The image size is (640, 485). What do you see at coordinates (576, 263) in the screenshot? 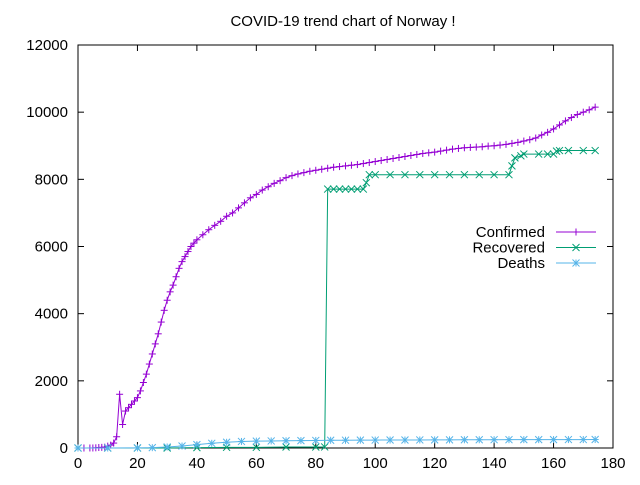
I see `legend-marker-deaths` at bounding box center [576, 263].